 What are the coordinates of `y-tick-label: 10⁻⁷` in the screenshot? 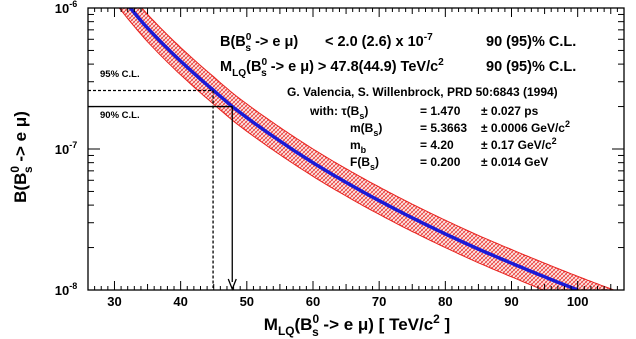 It's located at (66, 148).